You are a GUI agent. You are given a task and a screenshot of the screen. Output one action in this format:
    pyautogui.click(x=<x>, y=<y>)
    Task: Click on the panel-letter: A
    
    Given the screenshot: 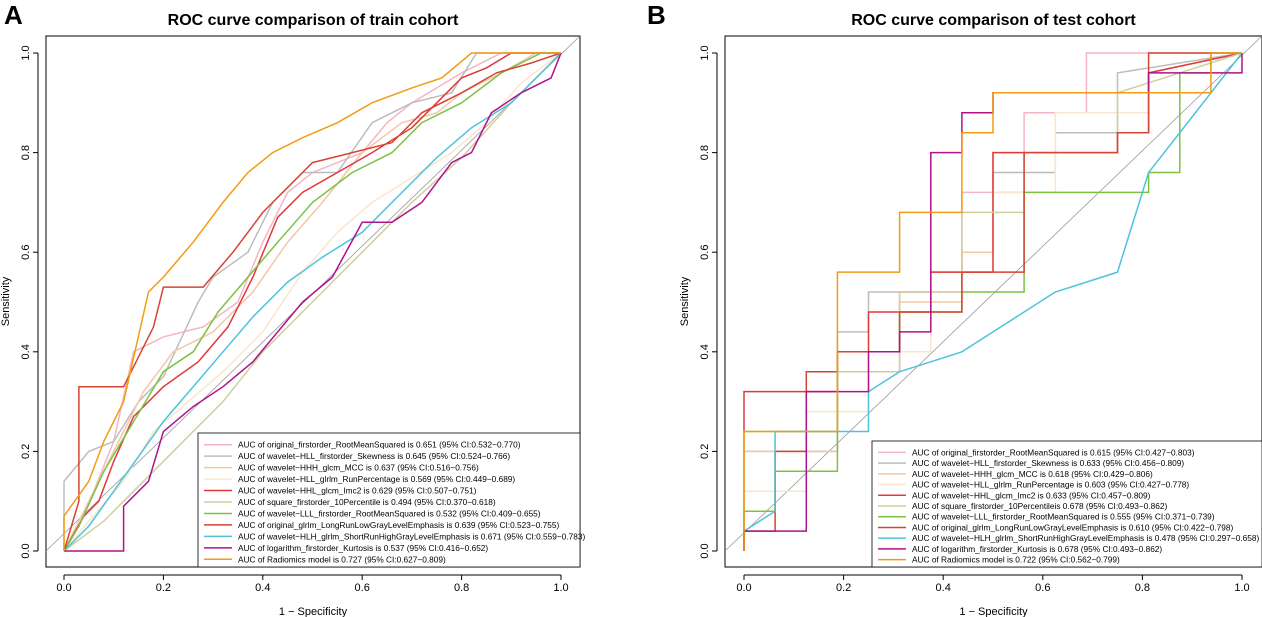 What is the action you would take?
    pyautogui.click(x=13, y=15)
    